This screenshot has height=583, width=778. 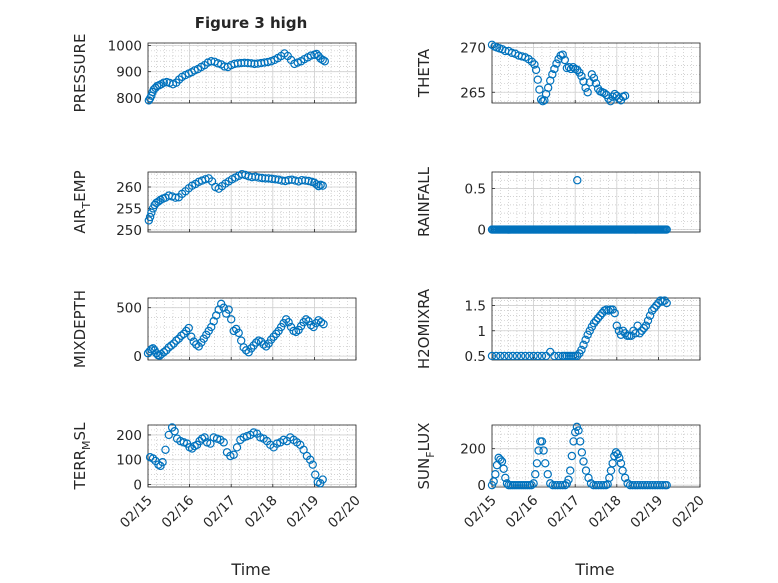 I want to click on y-axis-label: AIRTEMP, so click(x=82, y=201).